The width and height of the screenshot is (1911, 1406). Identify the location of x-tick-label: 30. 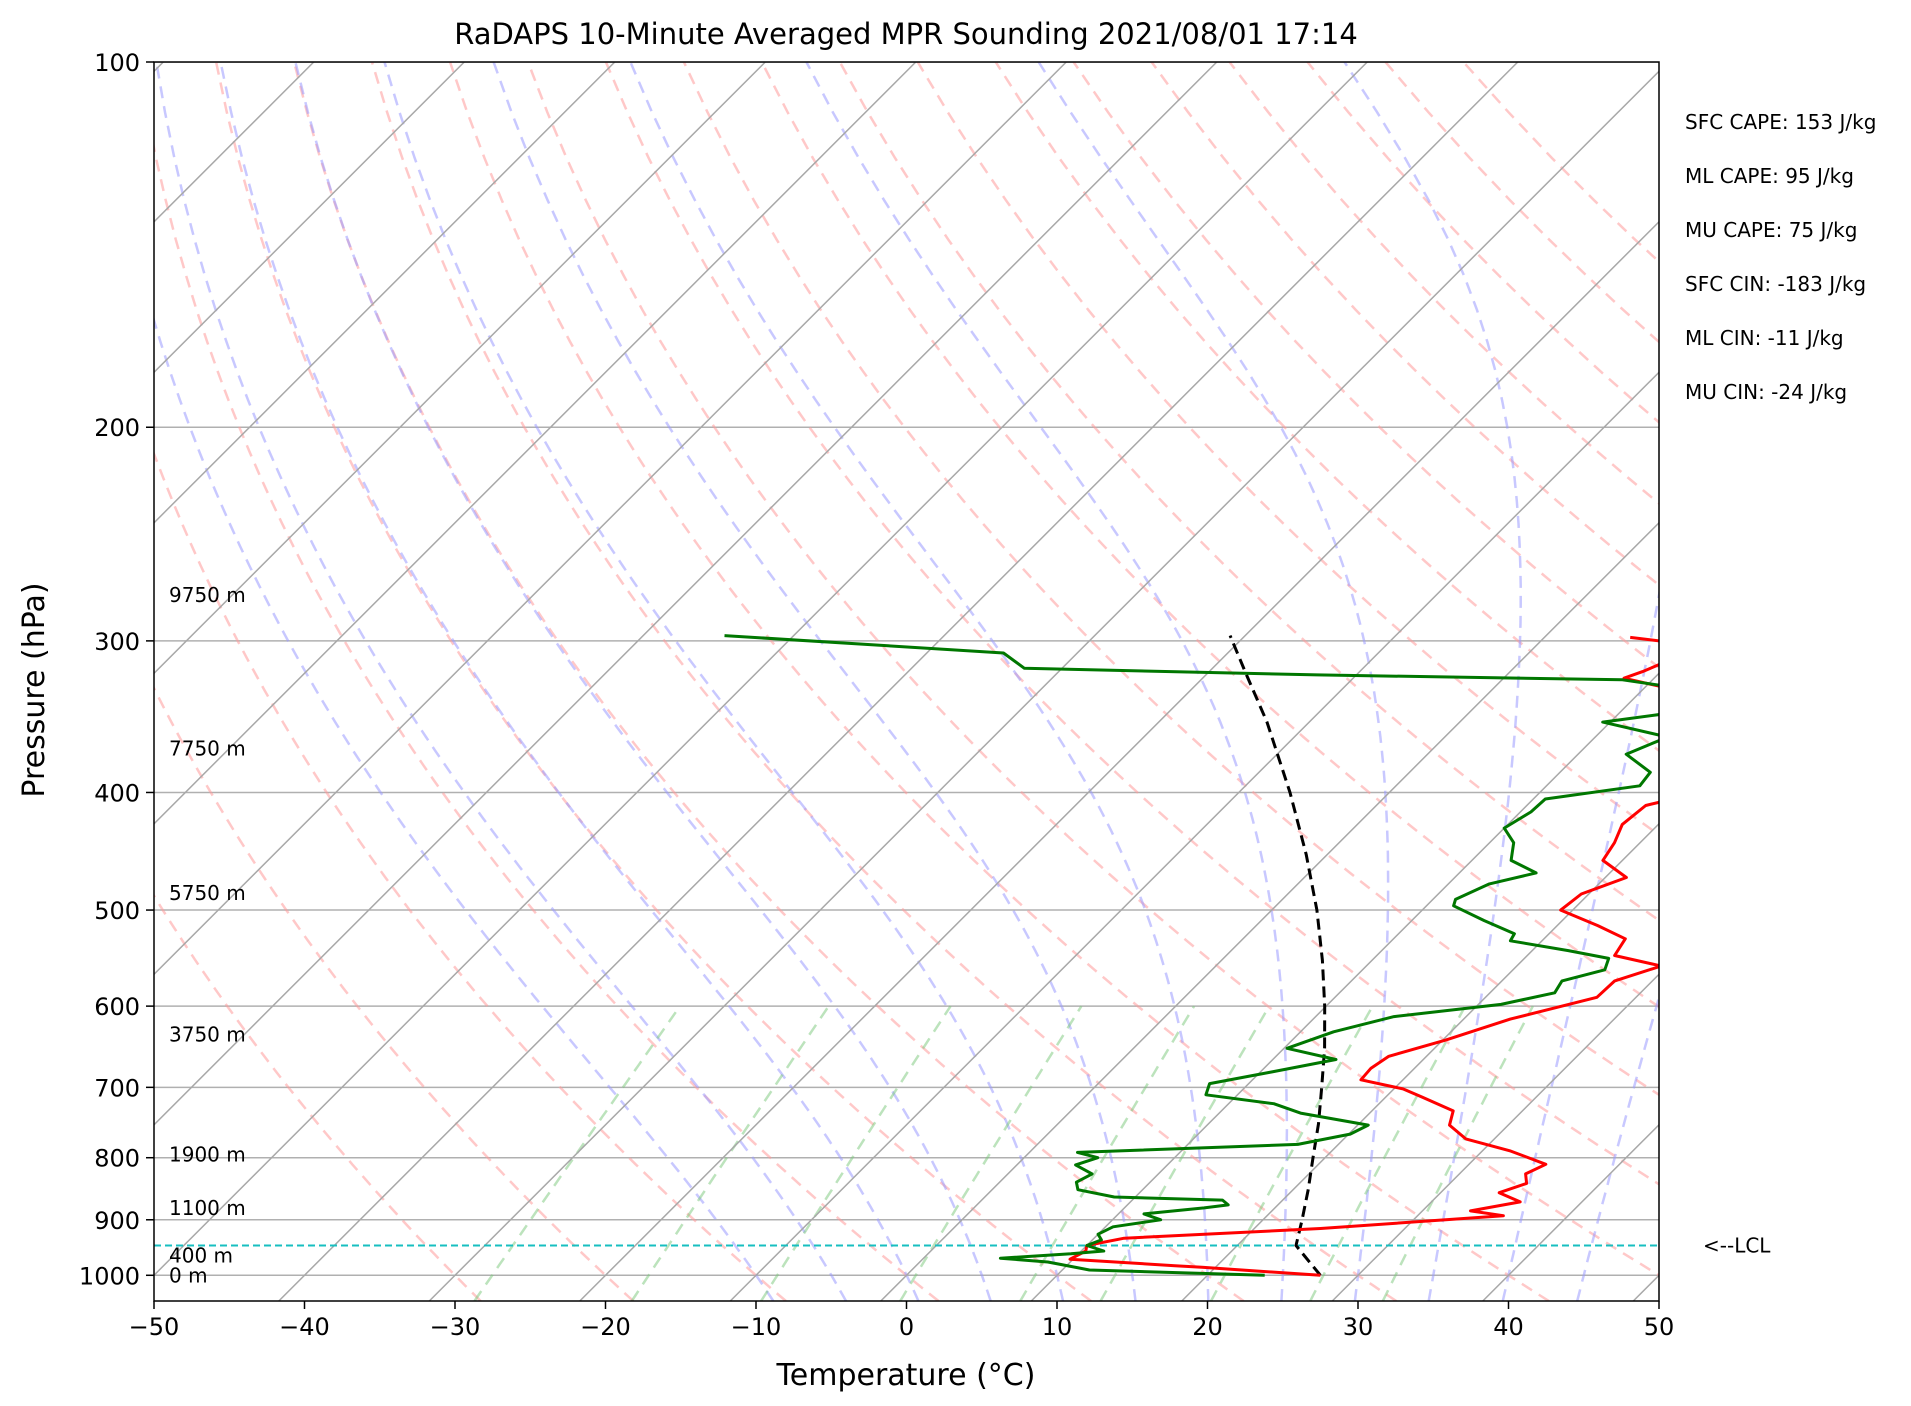
(1358, 1327).